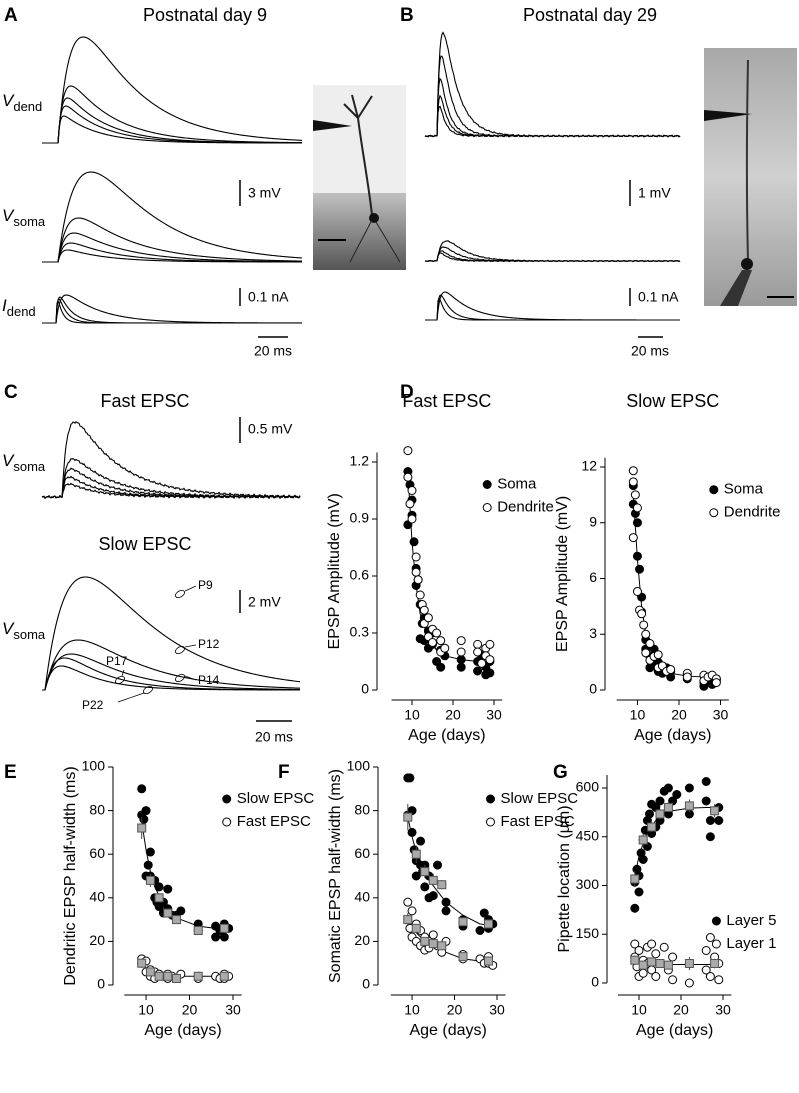  Describe the element at coordinates (446, 401) in the screenshot. I see `chart-title: Fast EPSC` at that location.